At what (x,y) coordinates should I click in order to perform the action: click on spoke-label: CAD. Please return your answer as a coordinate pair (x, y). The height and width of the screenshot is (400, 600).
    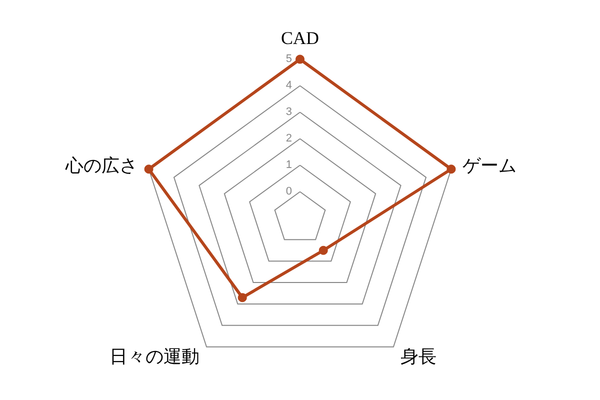
    Looking at the image, I should click on (300, 38).